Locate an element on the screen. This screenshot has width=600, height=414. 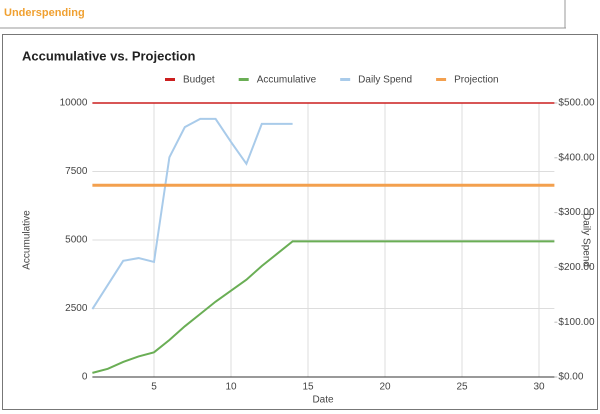
legend-label: Daily Spend is located at coordinates (385, 80).